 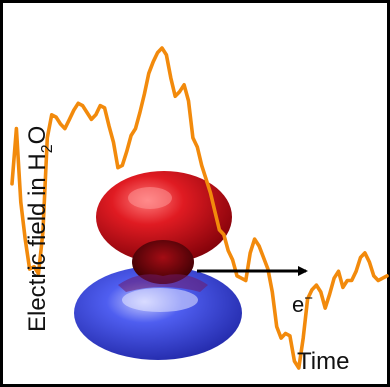 What do you see at coordinates (323, 361) in the screenshot?
I see `x-axis-label: Time` at bounding box center [323, 361].